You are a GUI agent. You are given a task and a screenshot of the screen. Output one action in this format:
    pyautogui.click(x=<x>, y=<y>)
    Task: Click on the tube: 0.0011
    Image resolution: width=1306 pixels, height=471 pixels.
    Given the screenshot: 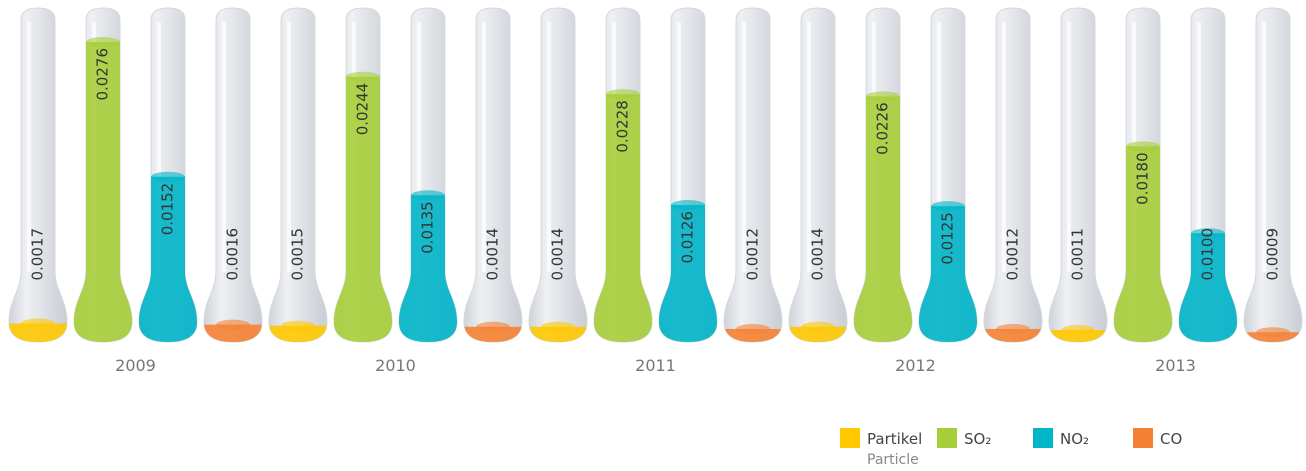 What is the action you would take?
    pyautogui.click(x=1078, y=175)
    